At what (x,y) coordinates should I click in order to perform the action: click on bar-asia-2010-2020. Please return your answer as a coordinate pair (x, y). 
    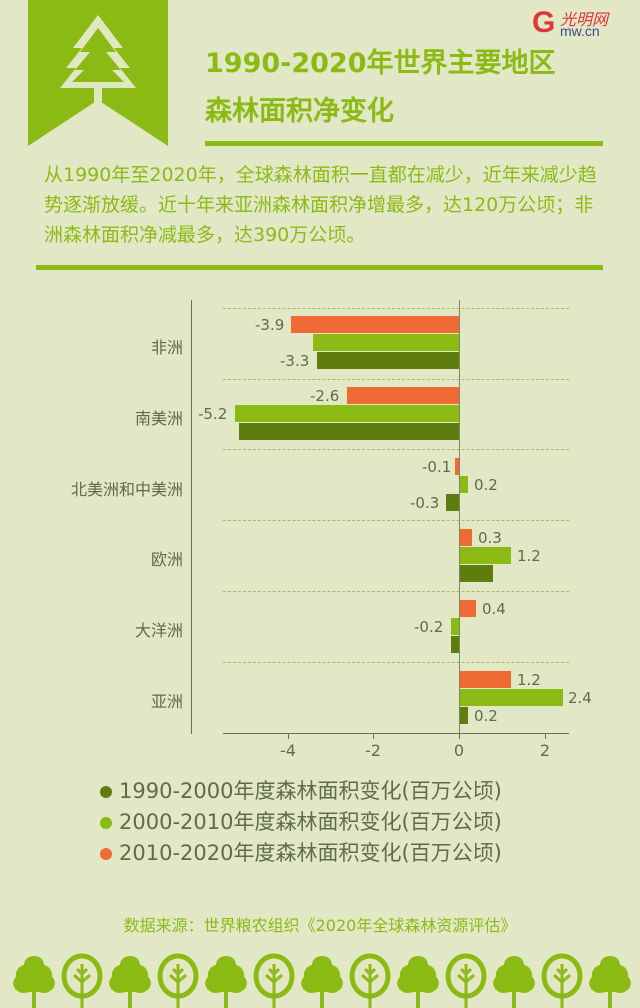
    Looking at the image, I should click on (485, 679).